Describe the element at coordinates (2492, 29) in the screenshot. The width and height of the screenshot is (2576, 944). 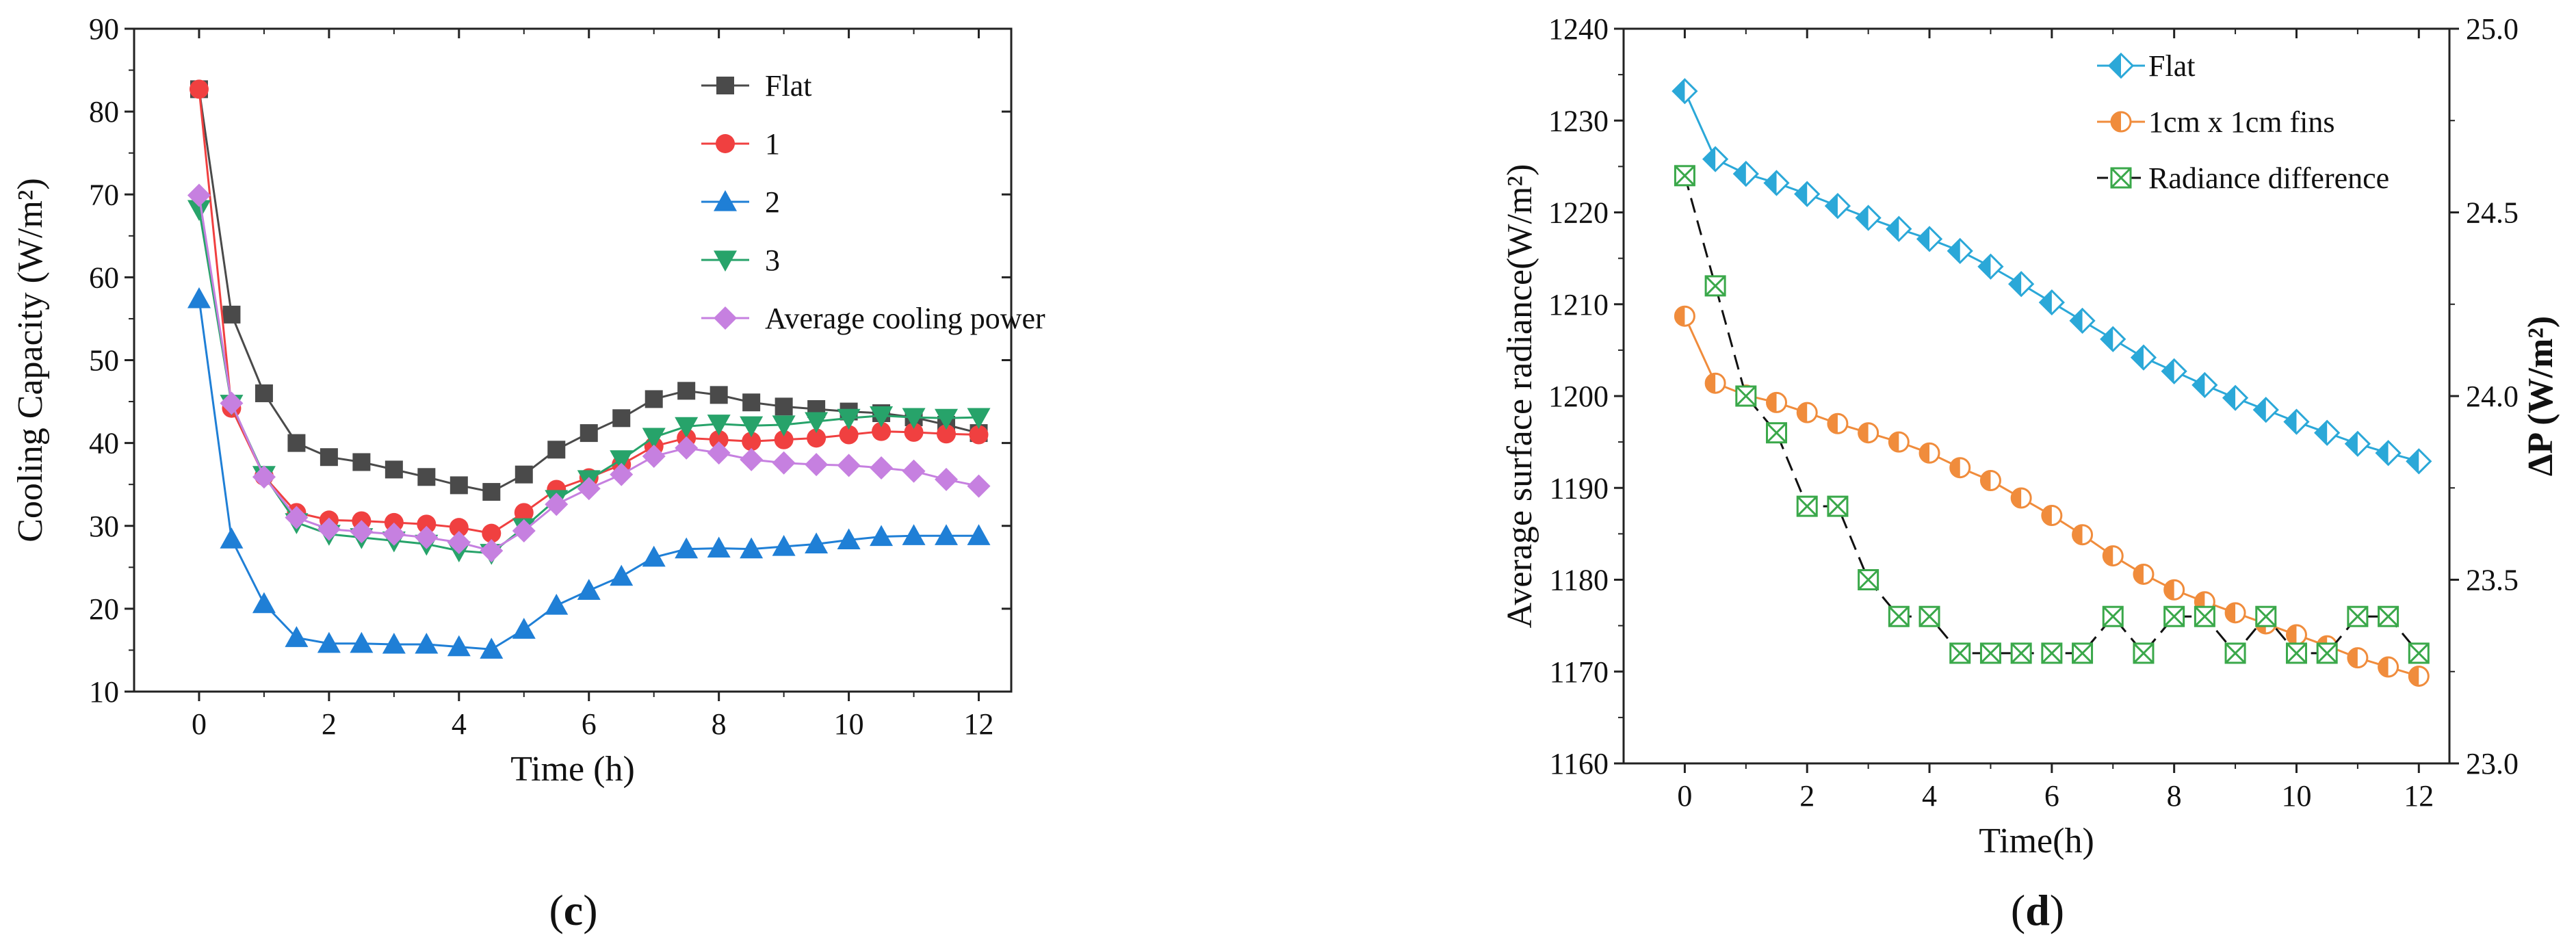
I see `y-right-tick-label: 25.0` at that location.